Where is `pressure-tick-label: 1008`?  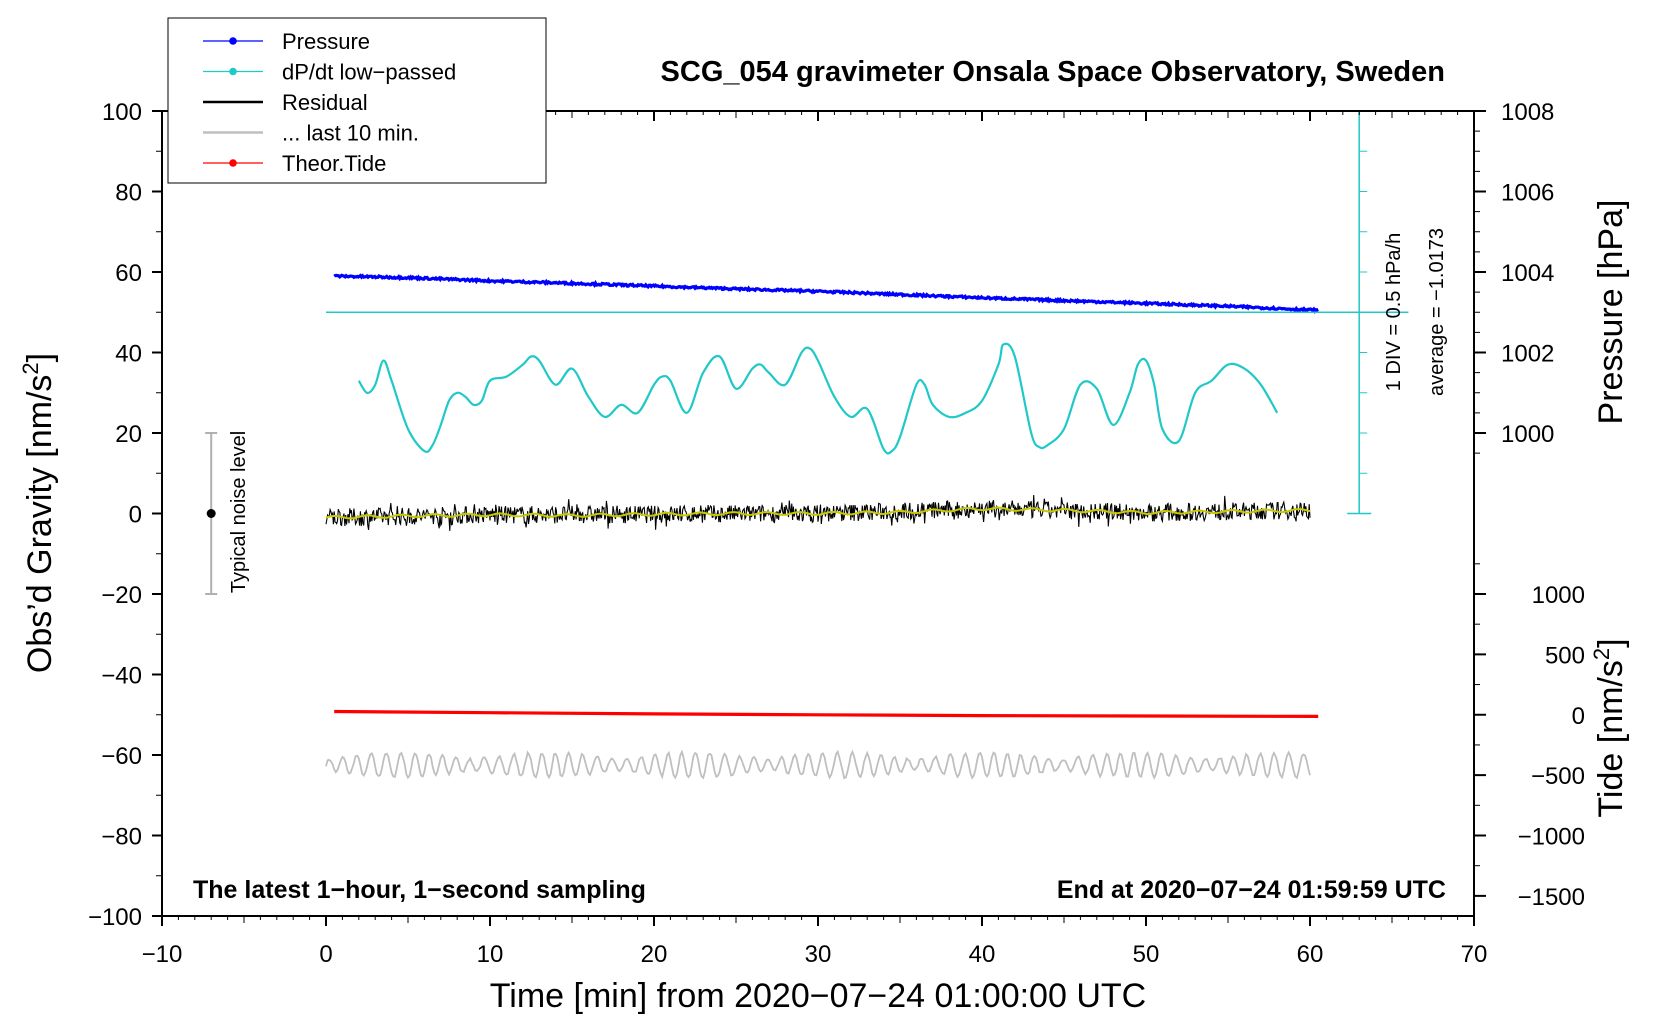
pressure-tick-label: 1008 is located at coordinates (1527, 112).